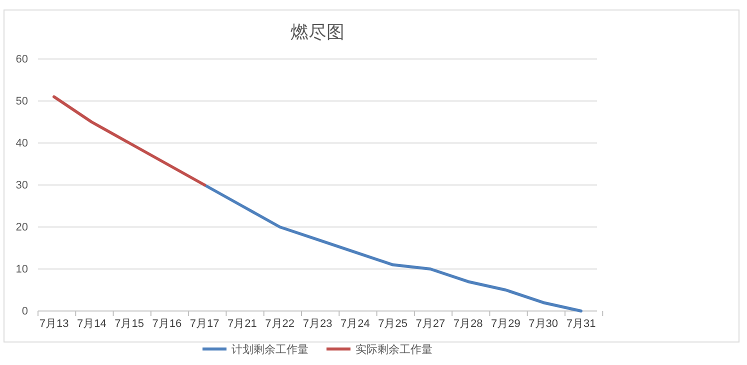 The image size is (747, 365). Describe the element at coordinates (129, 324) in the screenshot. I see `x-tick-label: 7月15` at that location.